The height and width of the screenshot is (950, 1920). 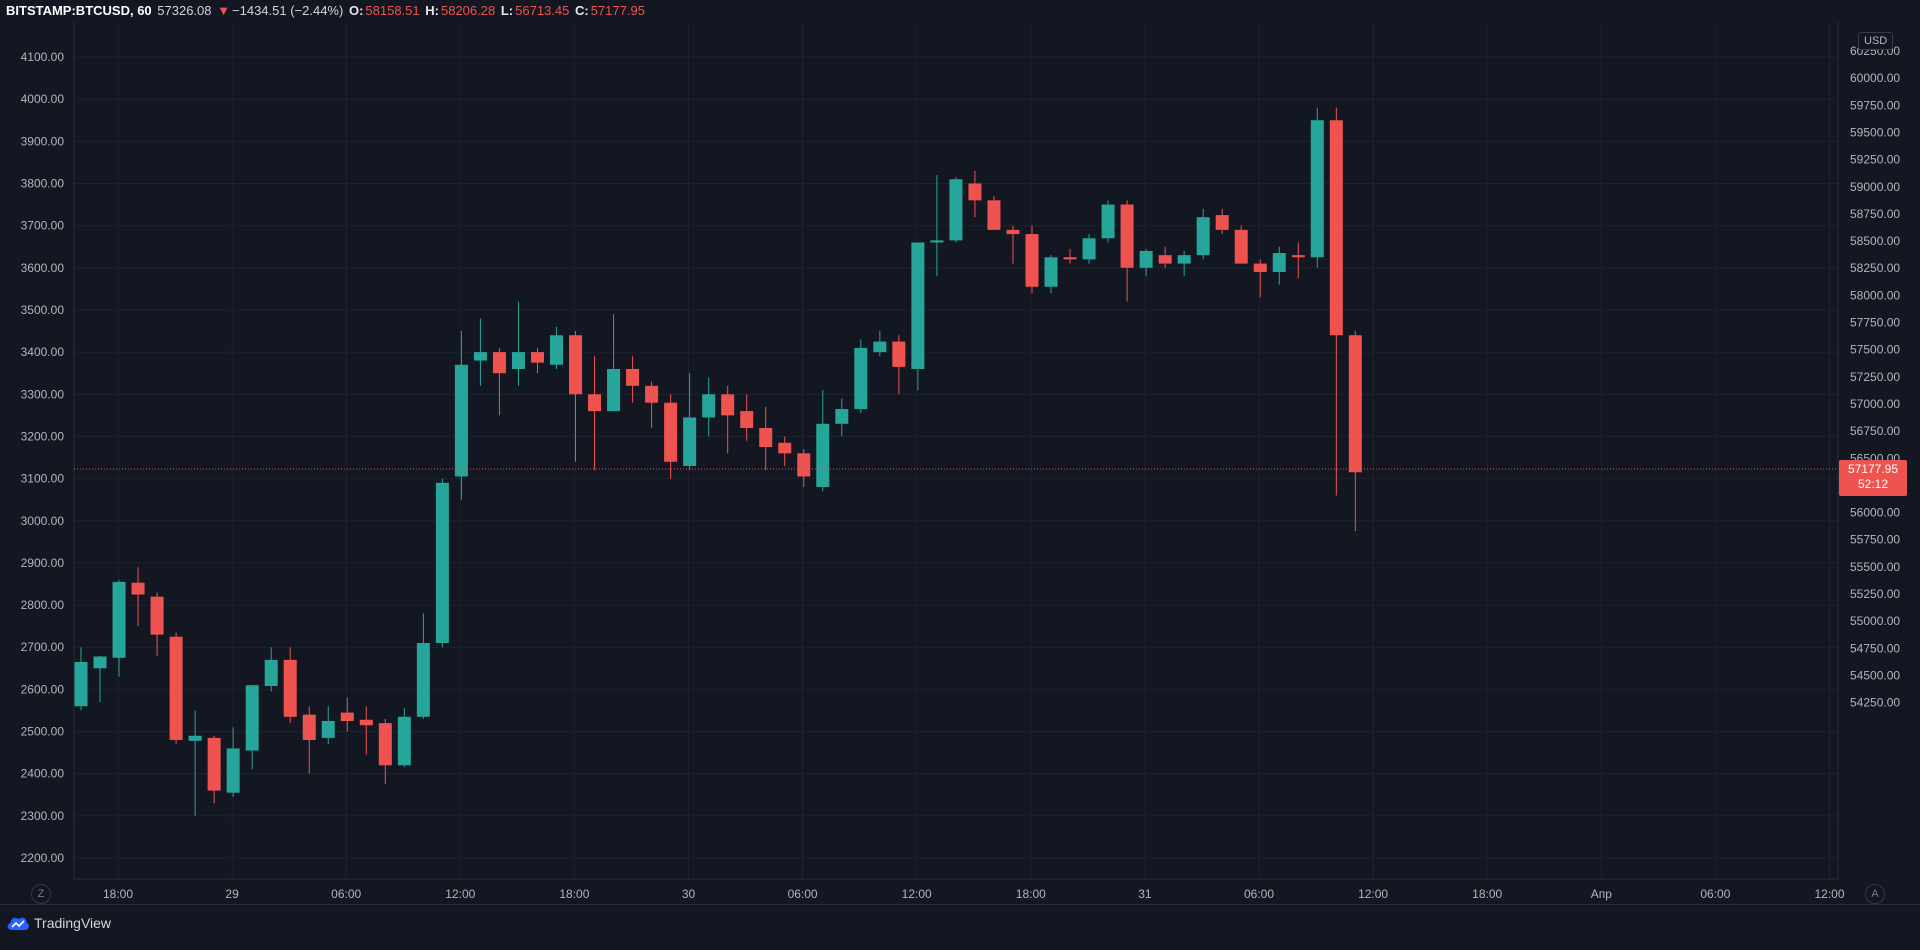 I want to click on left-tick-label: 3000.00, so click(x=43, y=521).